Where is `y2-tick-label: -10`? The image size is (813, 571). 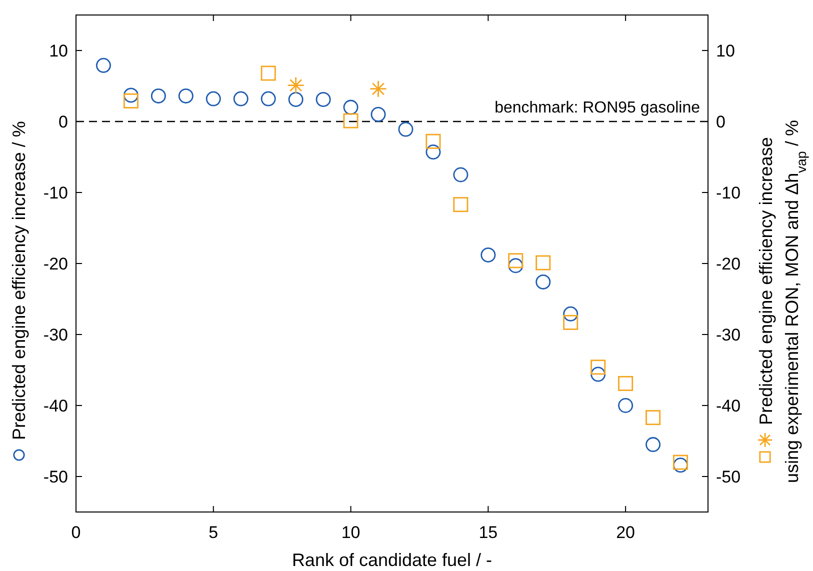
y2-tick-label: -10 is located at coordinates (728, 193).